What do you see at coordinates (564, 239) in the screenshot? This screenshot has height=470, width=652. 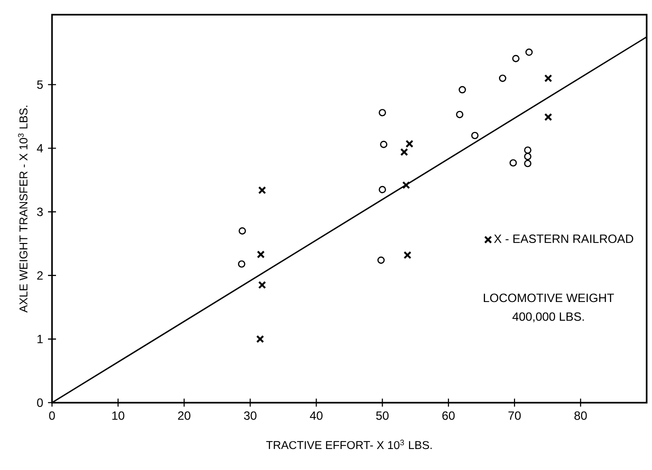 I see `legend-label: X - EASTERN RAILROAD` at bounding box center [564, 239].